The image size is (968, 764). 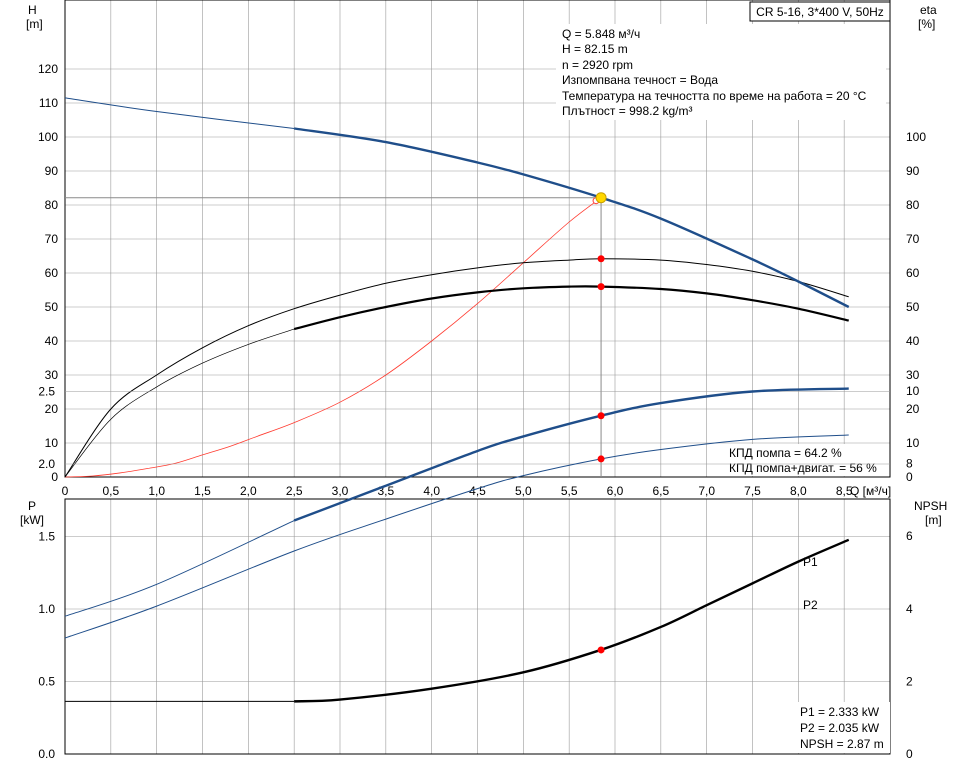 What do you see at coordinates (928, 10) in the screenshot?
I see `y-right-label-eta: eta` at bounding box center [928, 10].